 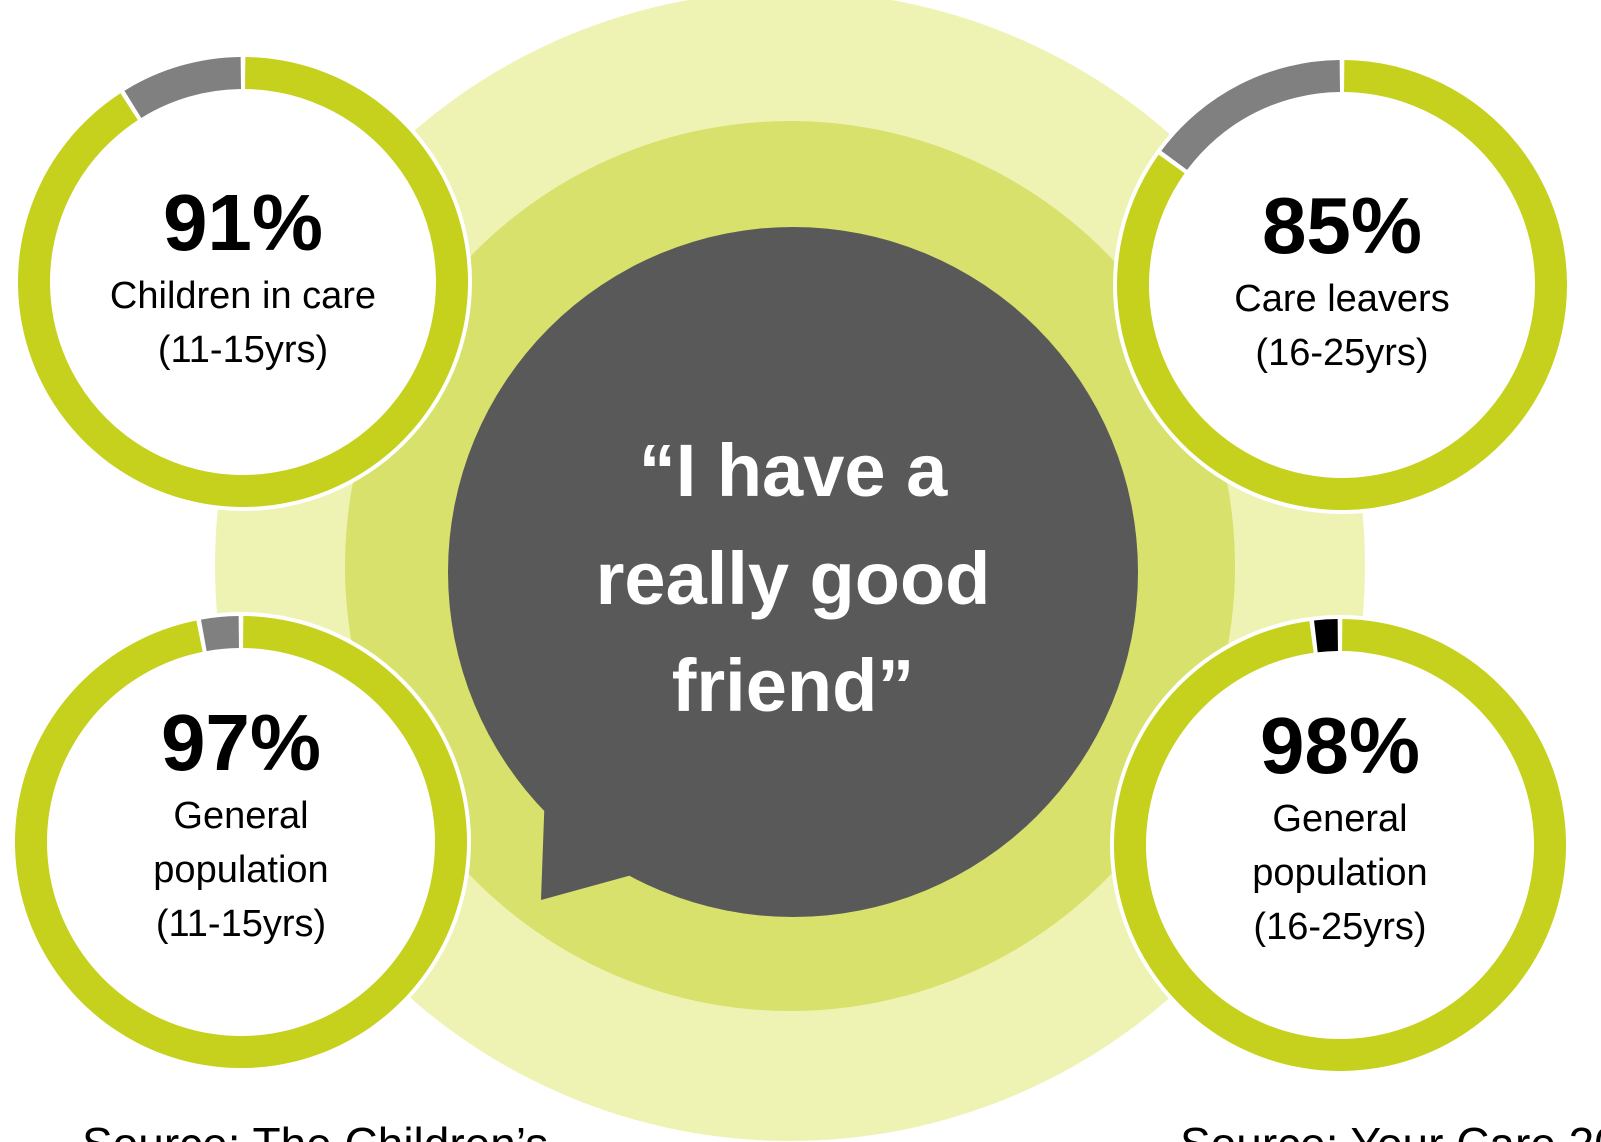 I want to click on donut-chart-1: 91% Children in care (11-15yrs), so click(x=243, y=282).